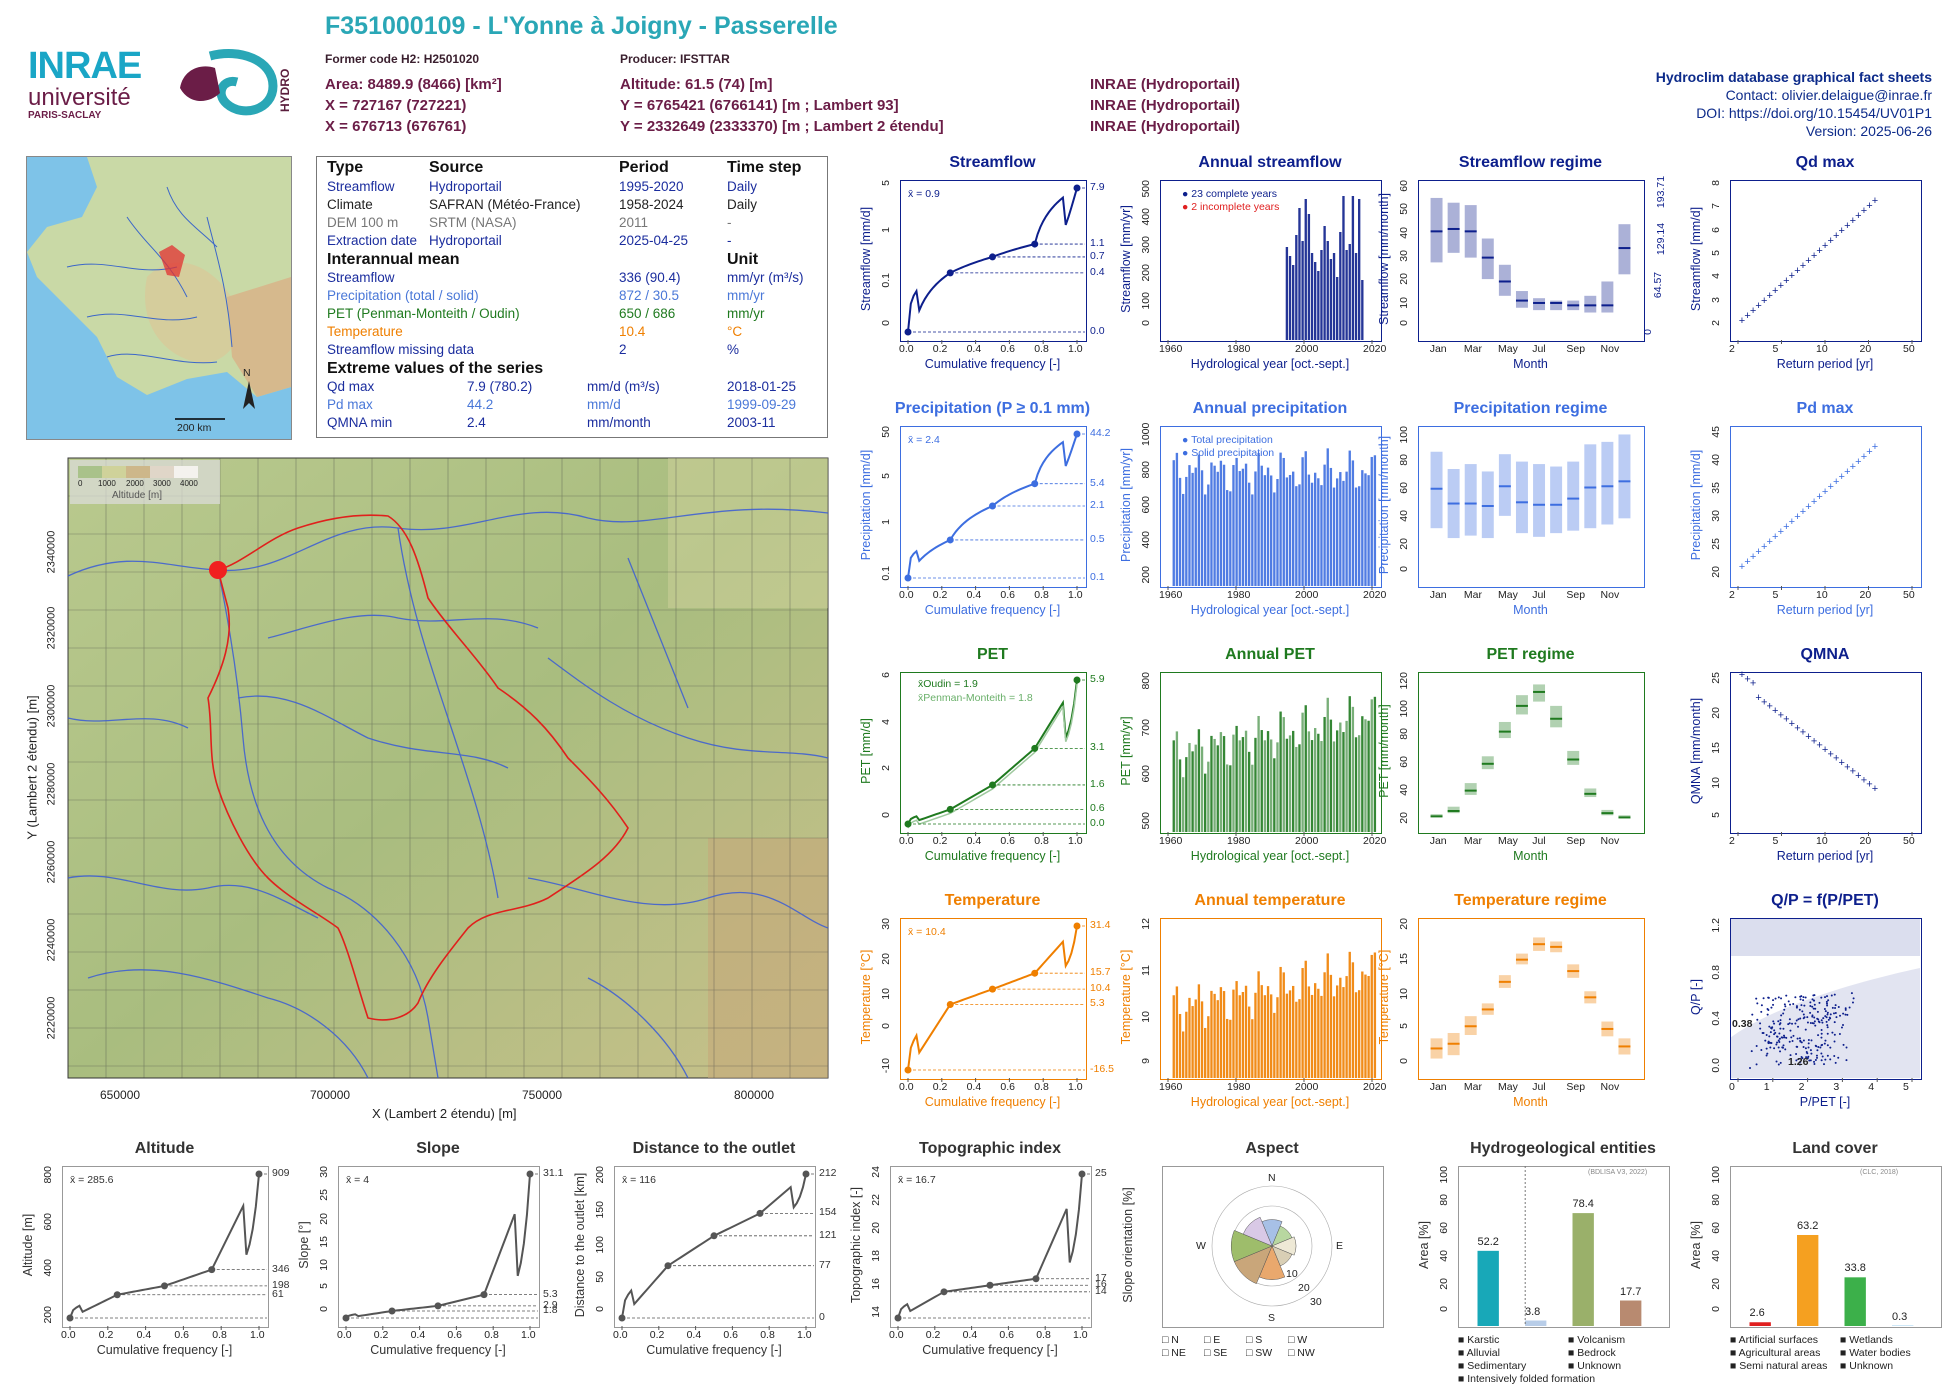  I want to click on x-tick-label: 50, so click(1909, 841).